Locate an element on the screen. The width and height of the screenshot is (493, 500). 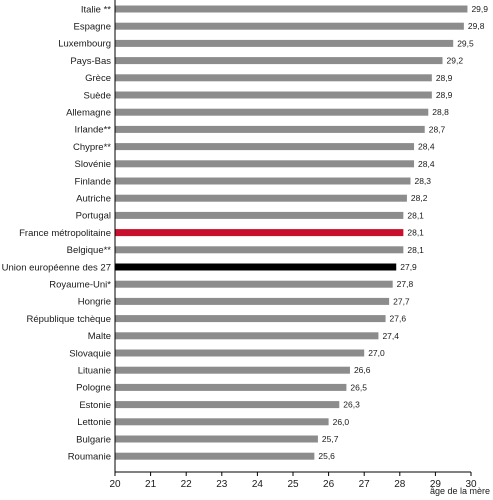
category-label: Estonie is located at coordinates (95, 405).